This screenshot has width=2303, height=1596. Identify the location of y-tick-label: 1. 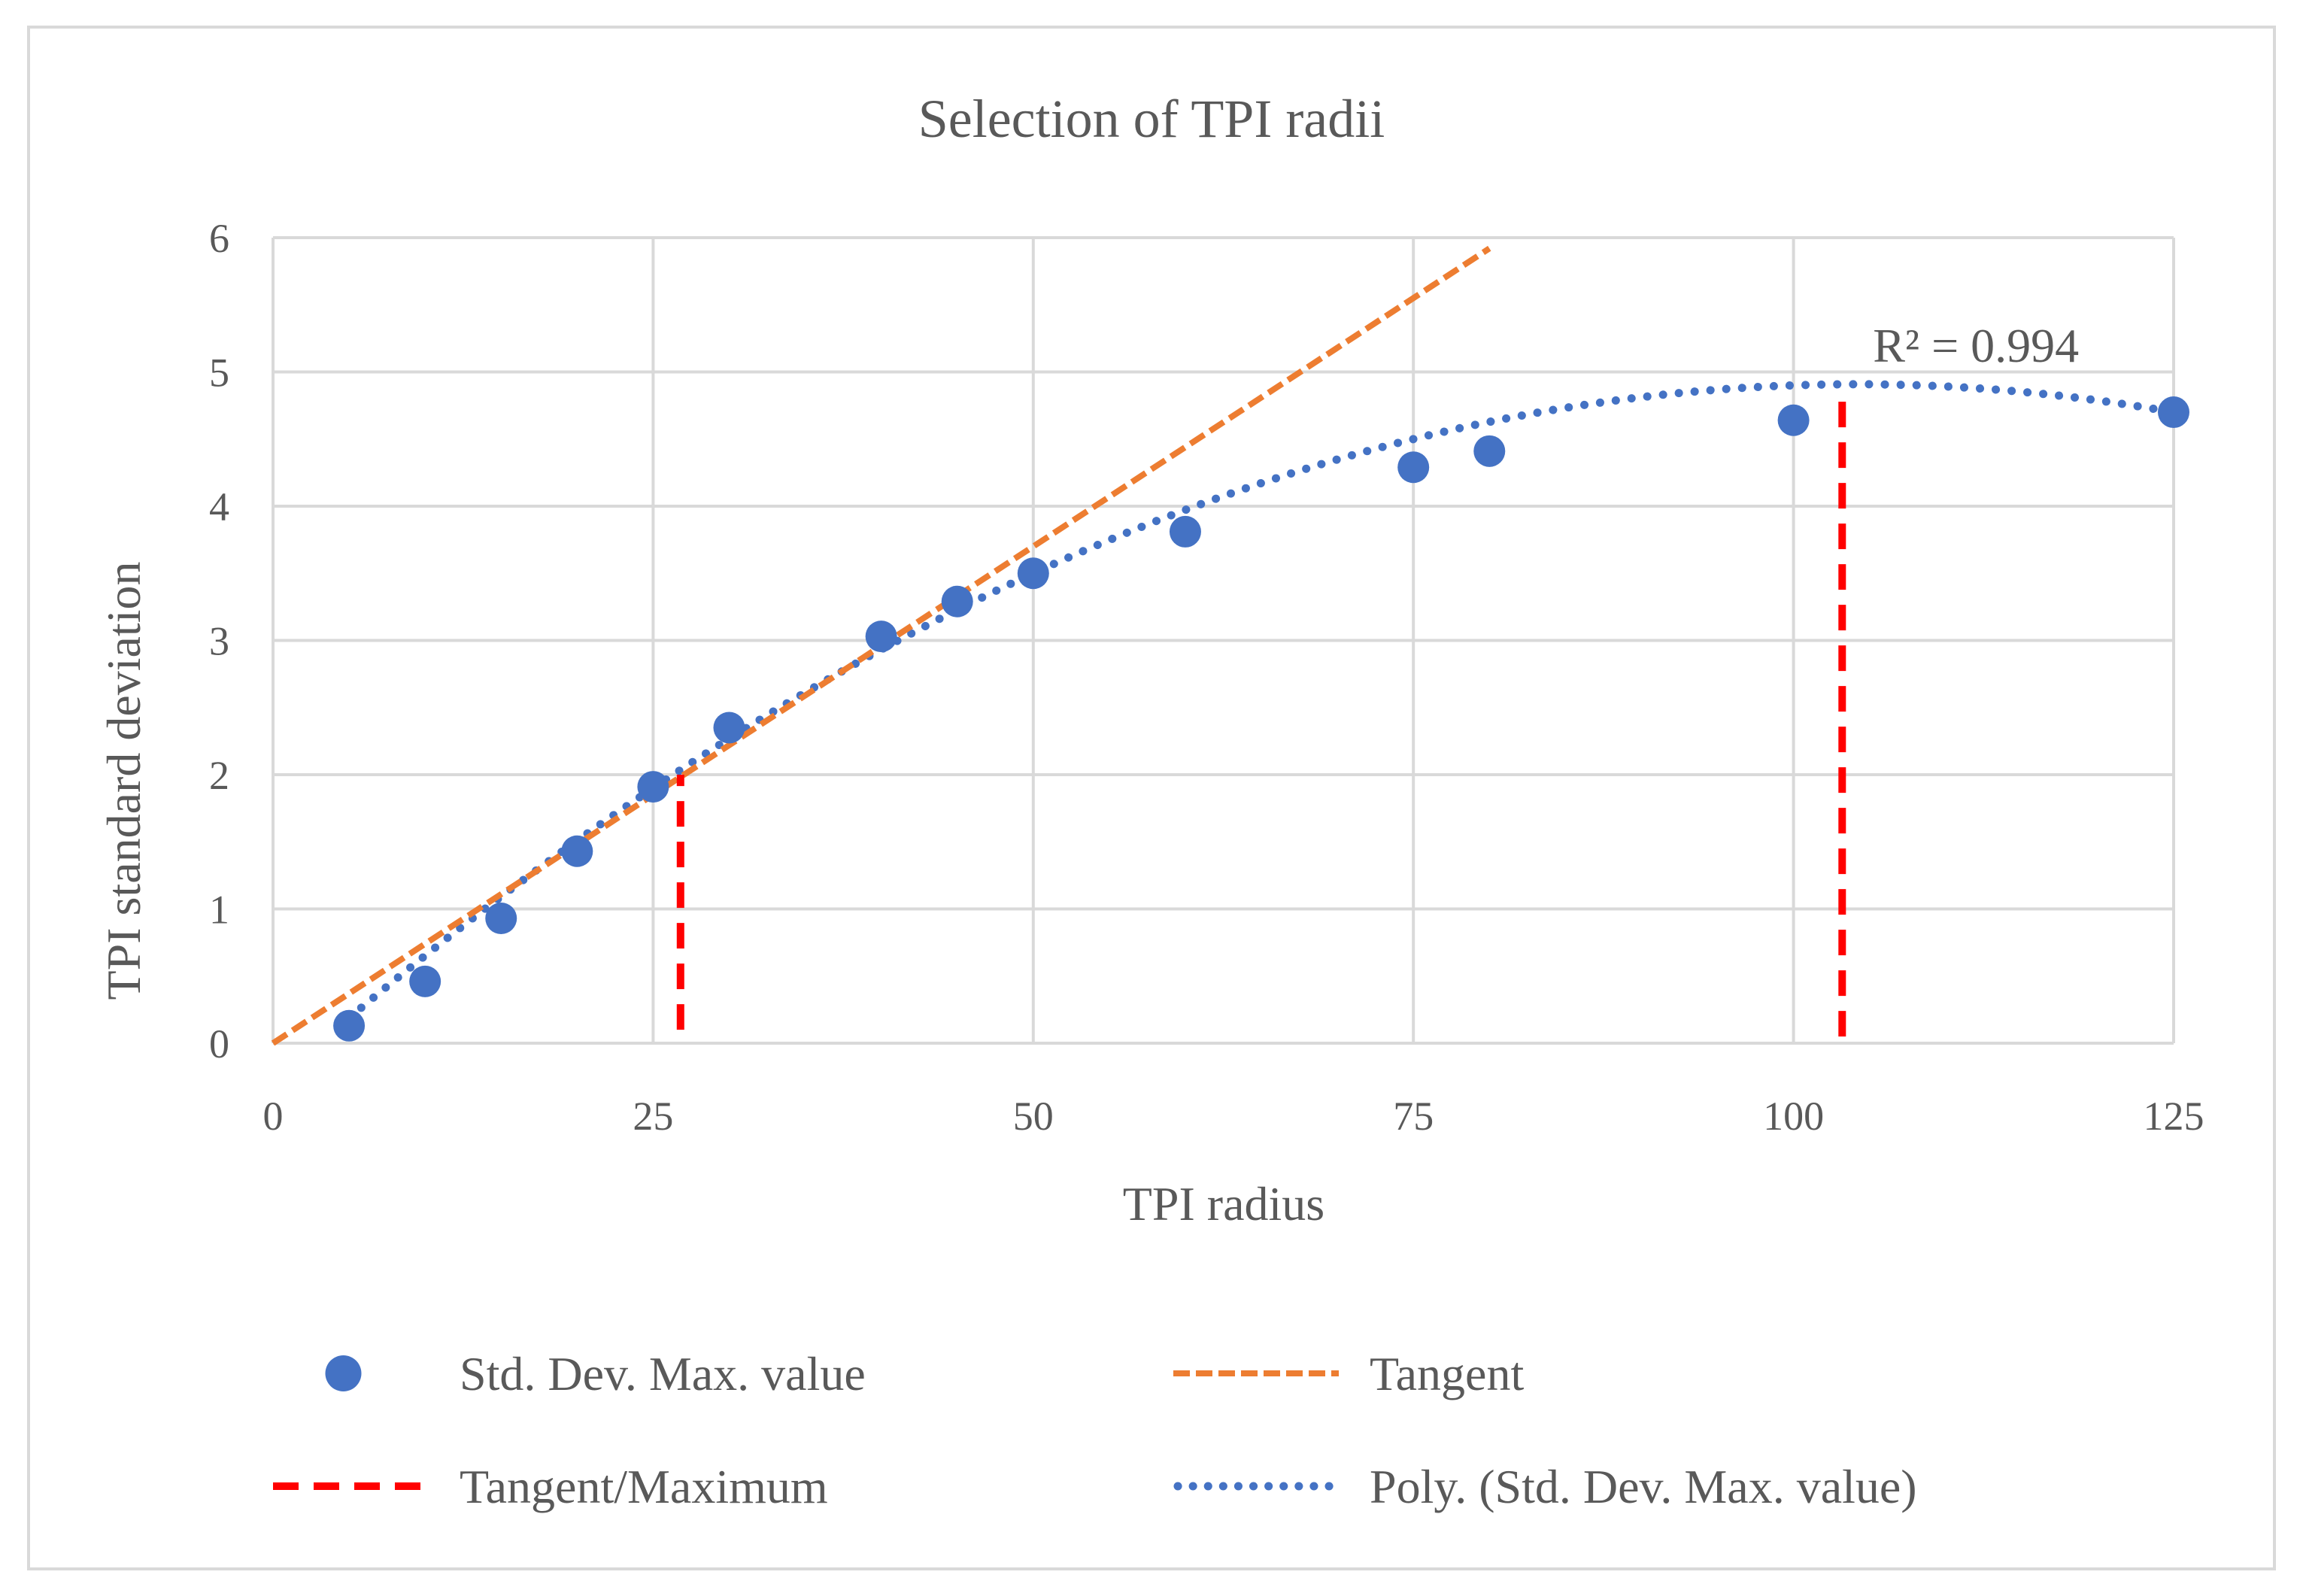
(219, 910).